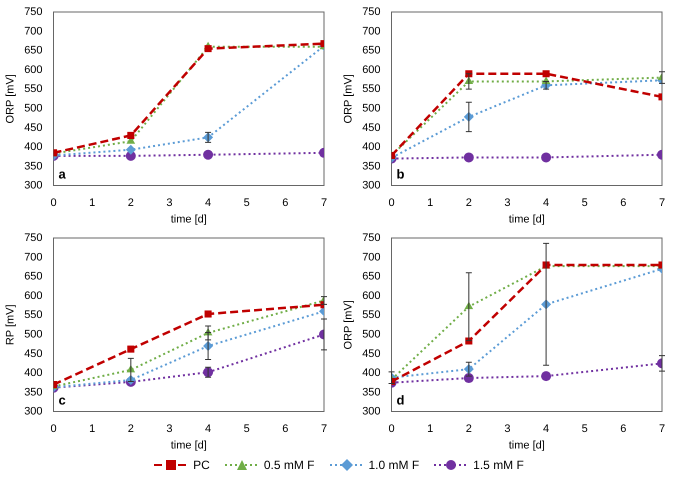  I want to click on annotation: d, so click(400, 400).